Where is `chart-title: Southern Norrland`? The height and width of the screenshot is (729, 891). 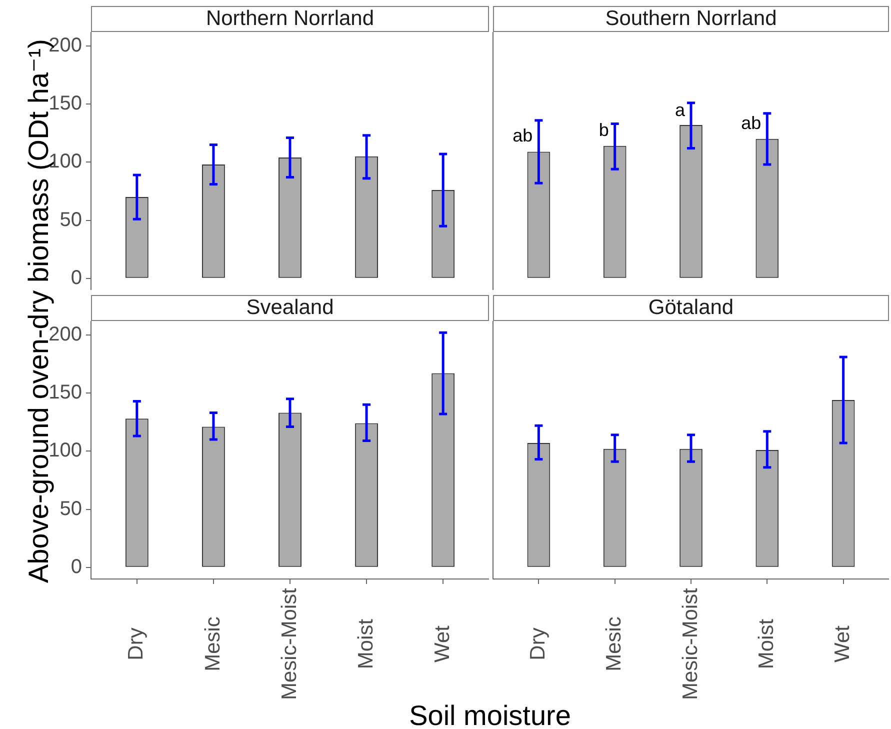 chart-title: Southern Norrland is located at coordinates (691, 19).